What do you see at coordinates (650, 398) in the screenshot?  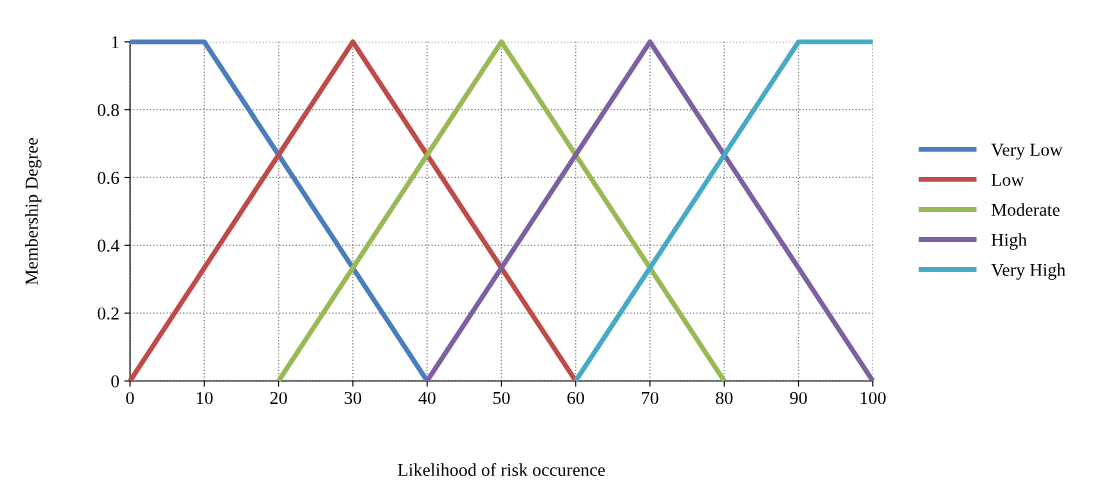 I see `x-tick-label: 70` at bounding box center [650, 398].